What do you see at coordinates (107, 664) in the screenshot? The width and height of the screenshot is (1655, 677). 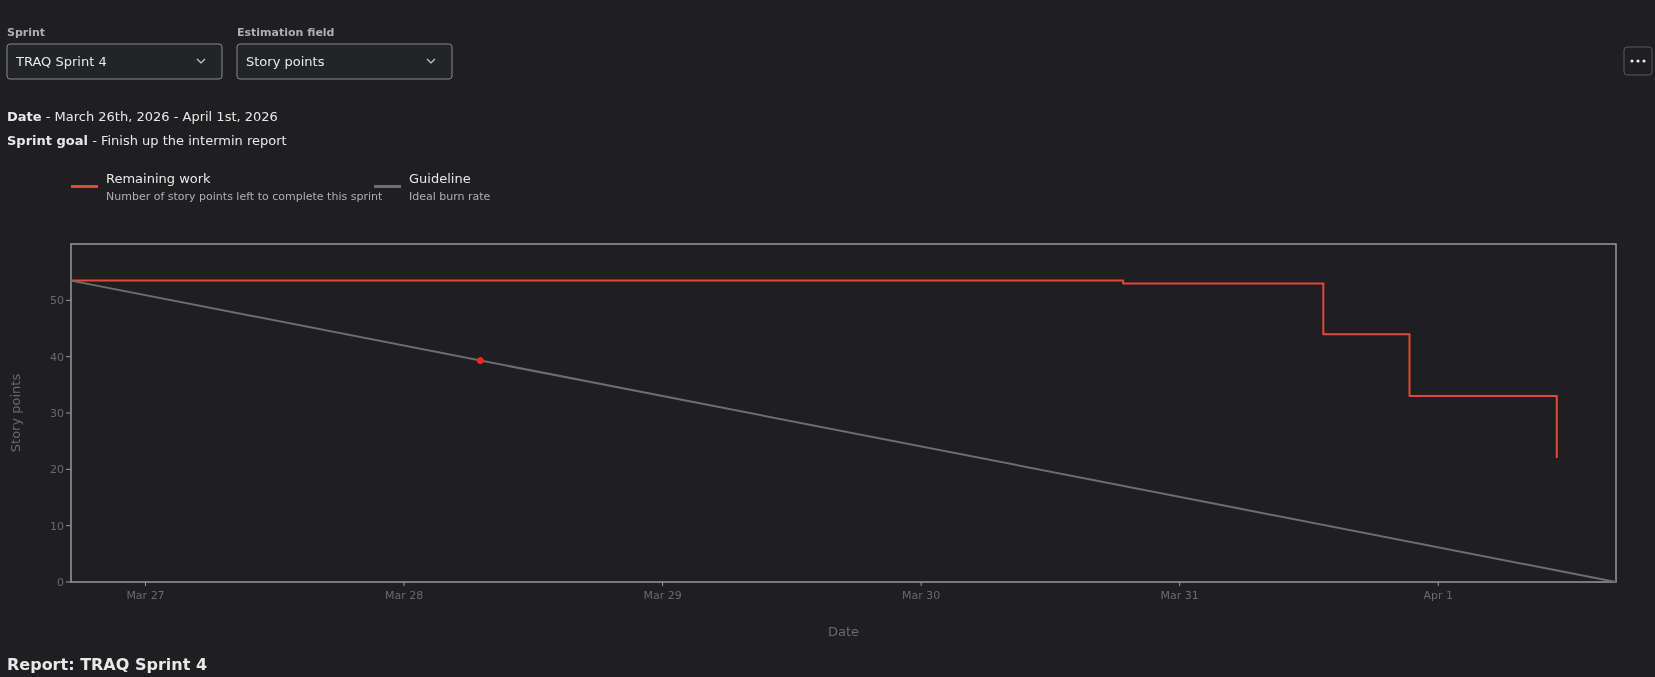 I see `text: Report: TRAQ Sprint 4` at bounding box center [107, 664].